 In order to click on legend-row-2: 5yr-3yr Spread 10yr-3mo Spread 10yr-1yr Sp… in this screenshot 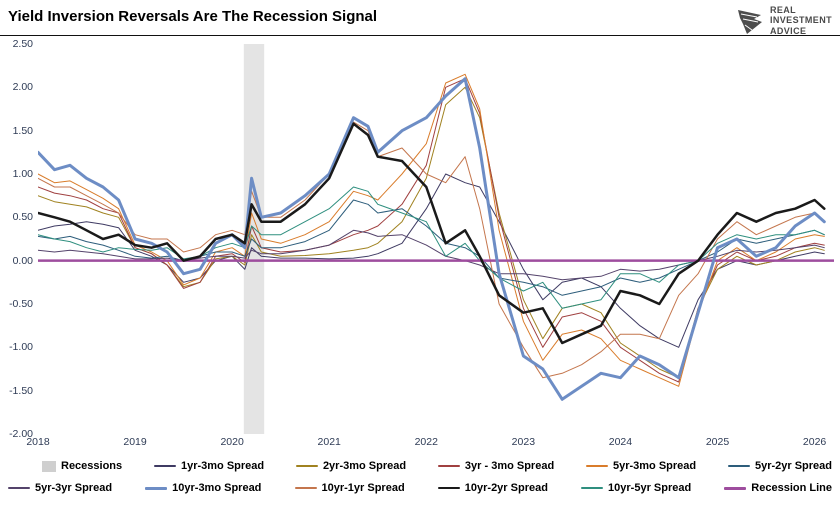, I will do `click(420, 488)`.